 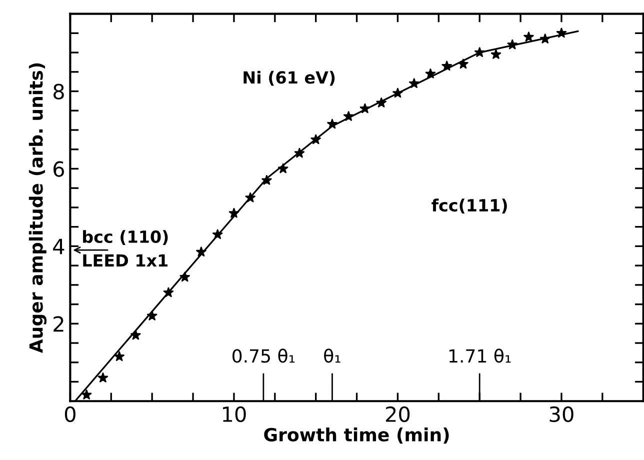 I want to click on x-tick-label: 20, so click(x=398, y=414).